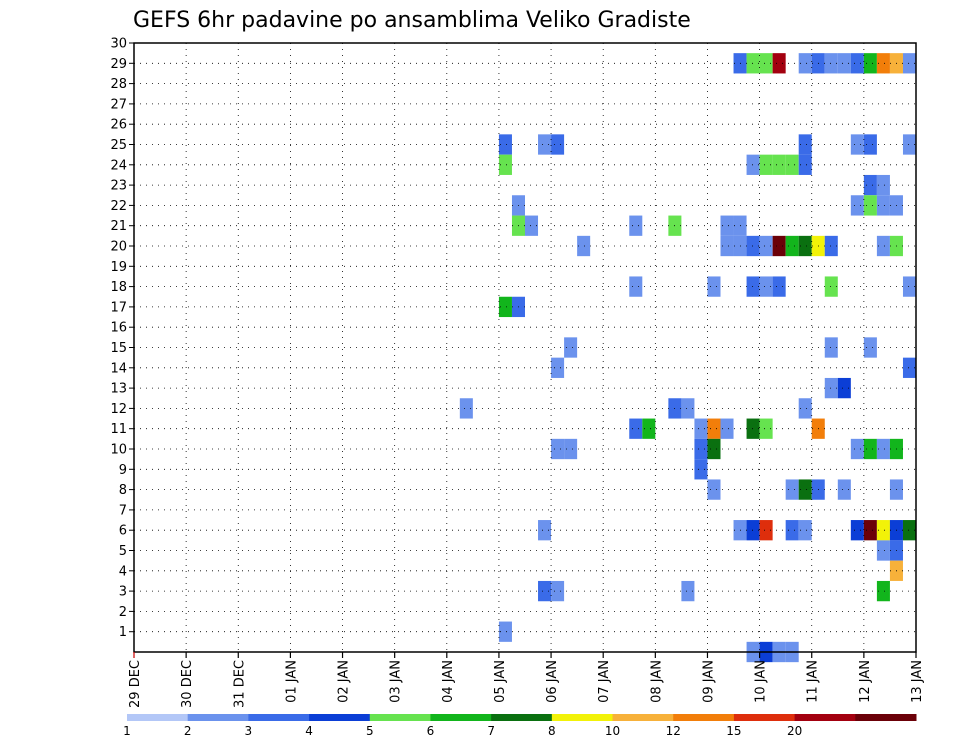  Describe the element at coordinates (118, 368) in the screenshot. I see `y-tick-label: 14` at that location.